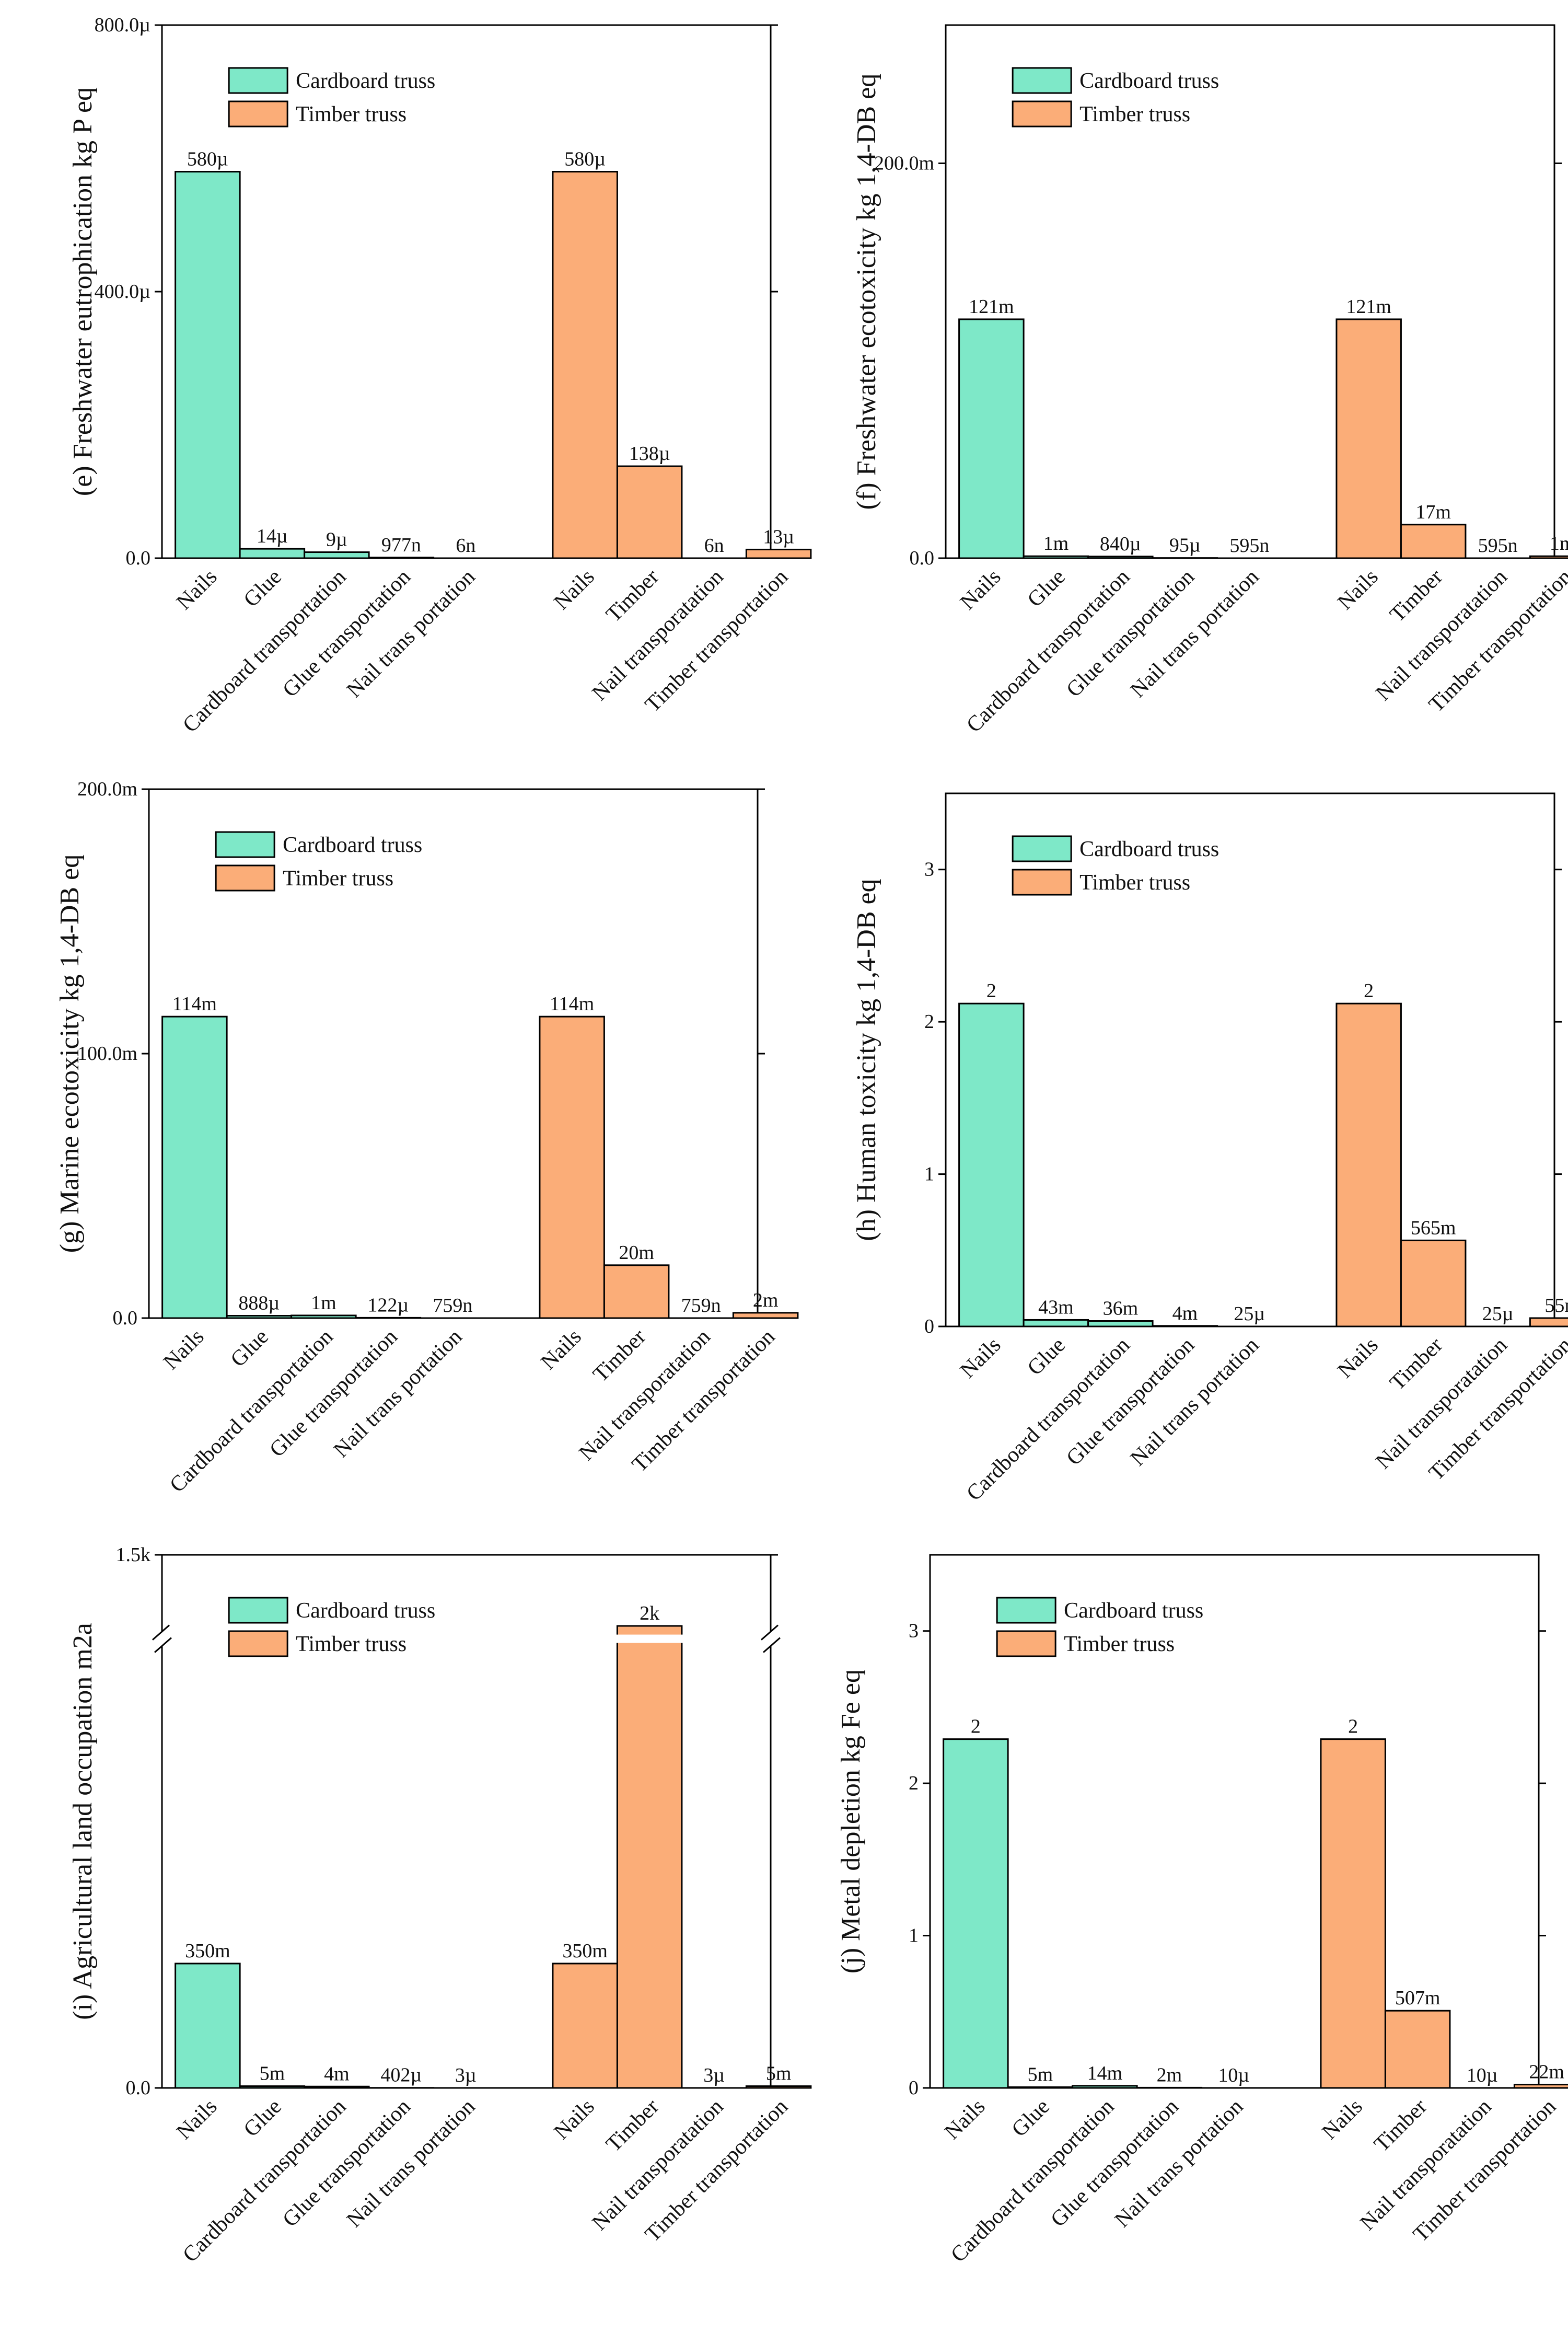  I want to click on y-axis-title: (e) Freshwater eutrophication kg P eq, so click(83, 292).